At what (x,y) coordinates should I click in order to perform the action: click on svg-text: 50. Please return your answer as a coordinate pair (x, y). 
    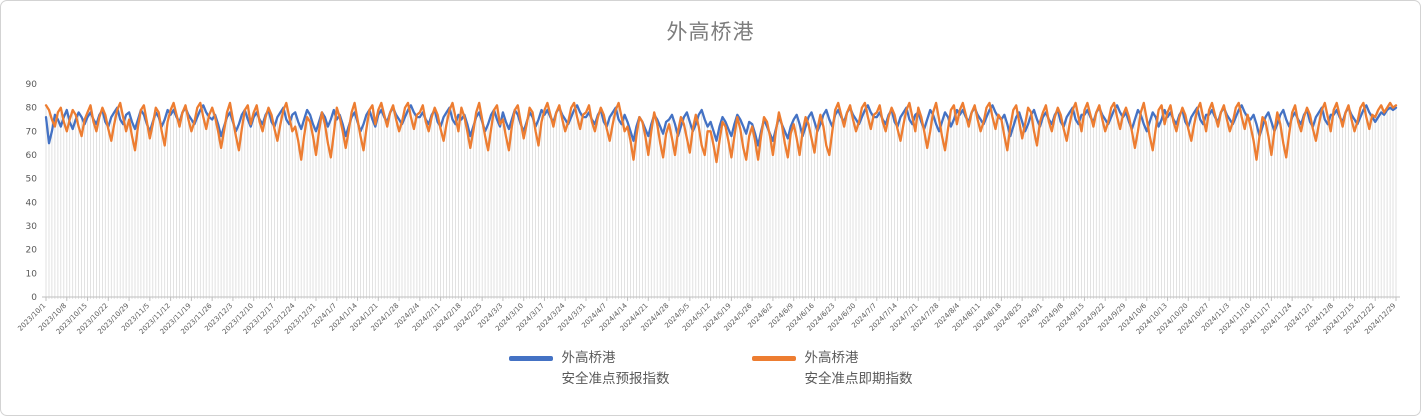
    Looking at the image, I should click on (32, 180).